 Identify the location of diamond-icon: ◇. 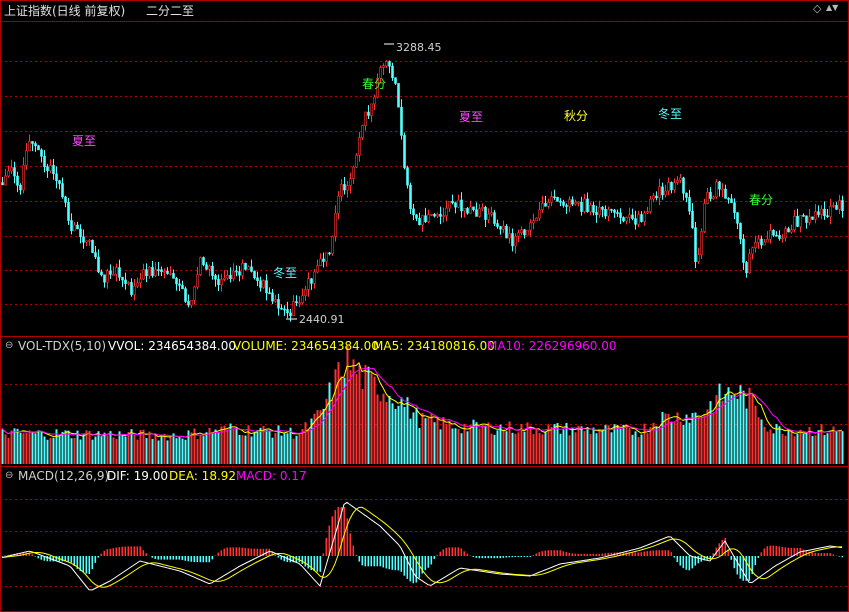
(817, 8).